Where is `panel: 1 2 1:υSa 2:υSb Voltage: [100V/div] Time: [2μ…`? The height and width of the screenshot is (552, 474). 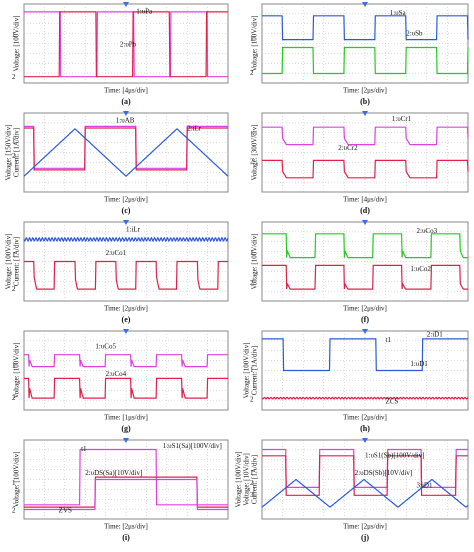 panel: 1 2 1:υSa 2:υSb Voltage: [100V/div] Time: [2μ… is located at coordinates (359, 54).